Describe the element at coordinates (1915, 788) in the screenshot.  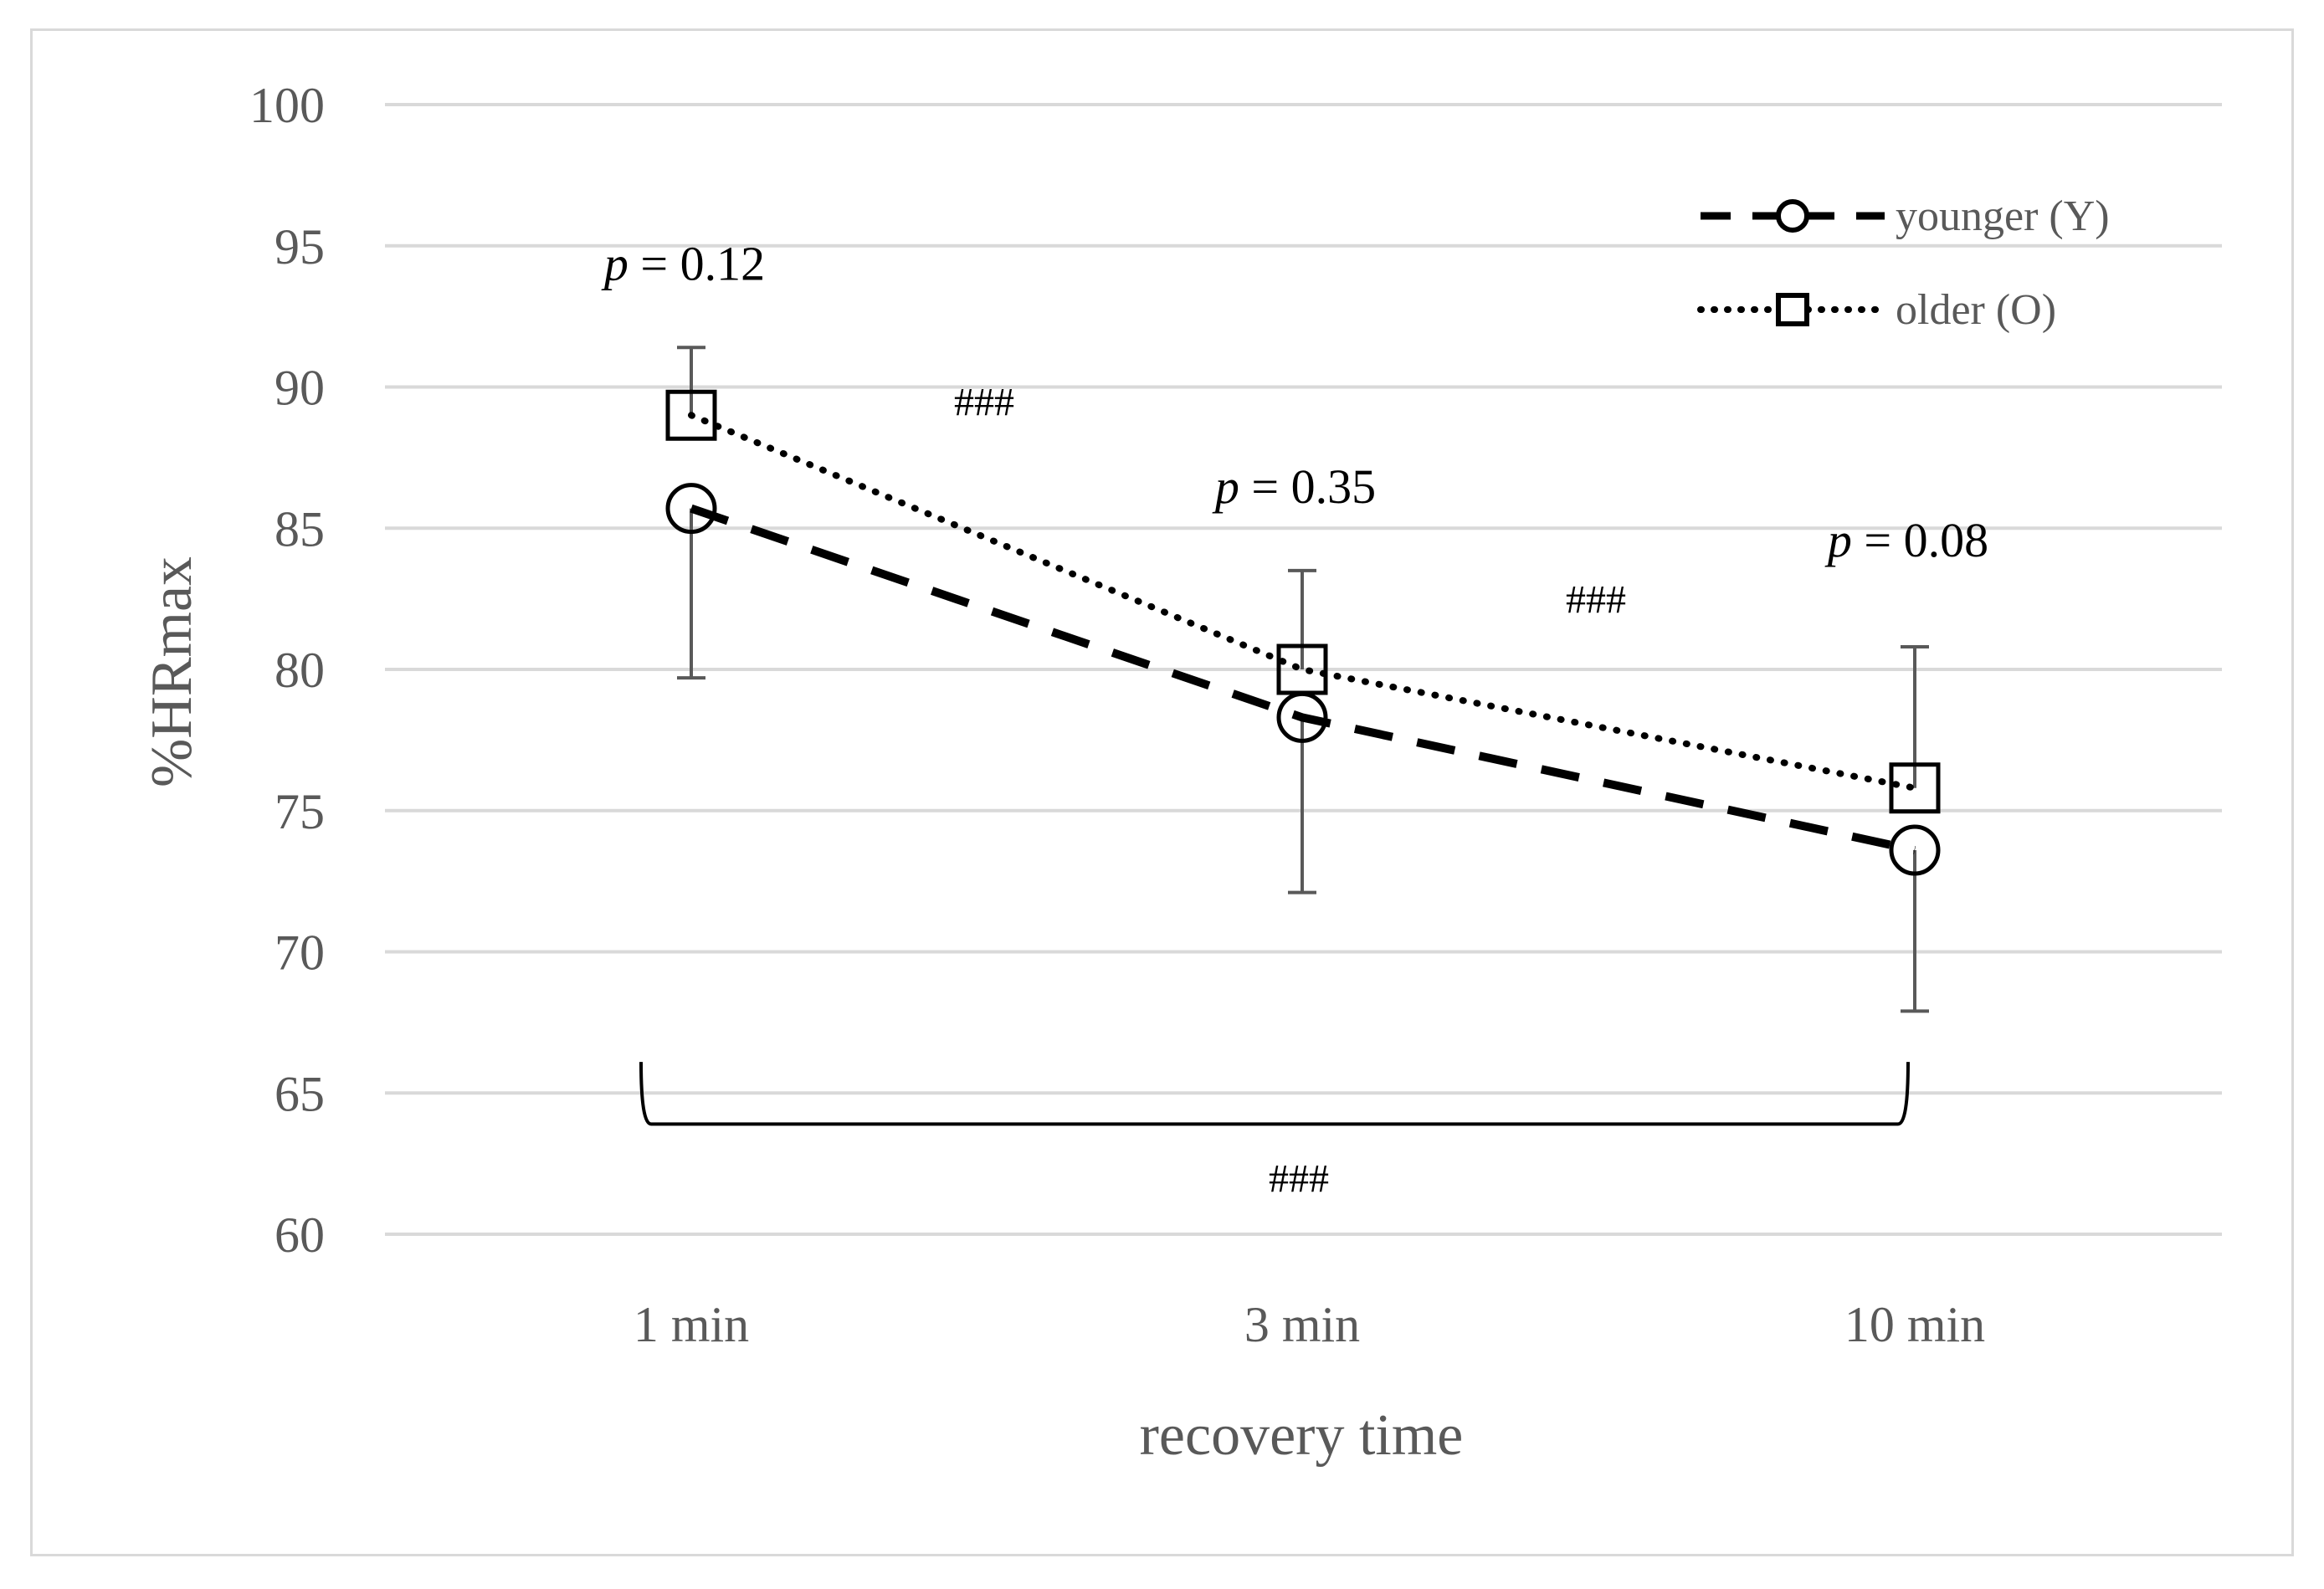
I see `point-older-10-min` at that location.